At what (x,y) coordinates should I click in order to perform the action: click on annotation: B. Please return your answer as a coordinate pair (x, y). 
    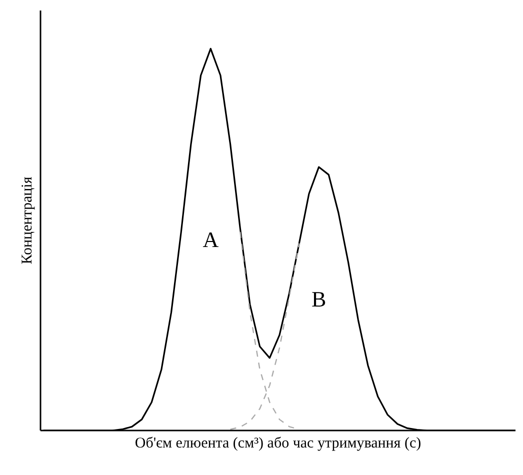
    Looking at the image, I should click on (318, 299).